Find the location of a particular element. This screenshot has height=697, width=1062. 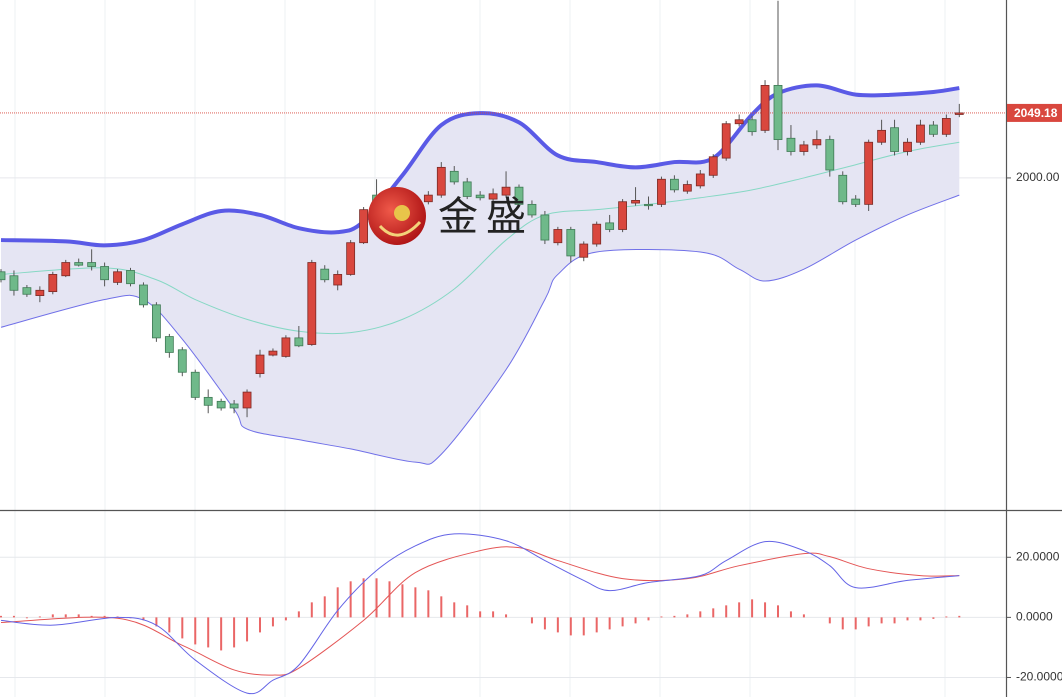

y-tick-label: 20.0000 is located at coordinates (1038, 556).